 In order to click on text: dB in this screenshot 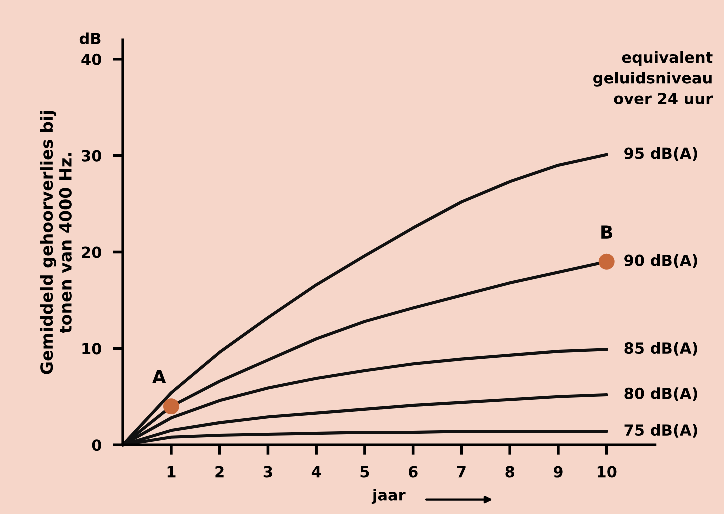, I will do `click(90, 38)`.